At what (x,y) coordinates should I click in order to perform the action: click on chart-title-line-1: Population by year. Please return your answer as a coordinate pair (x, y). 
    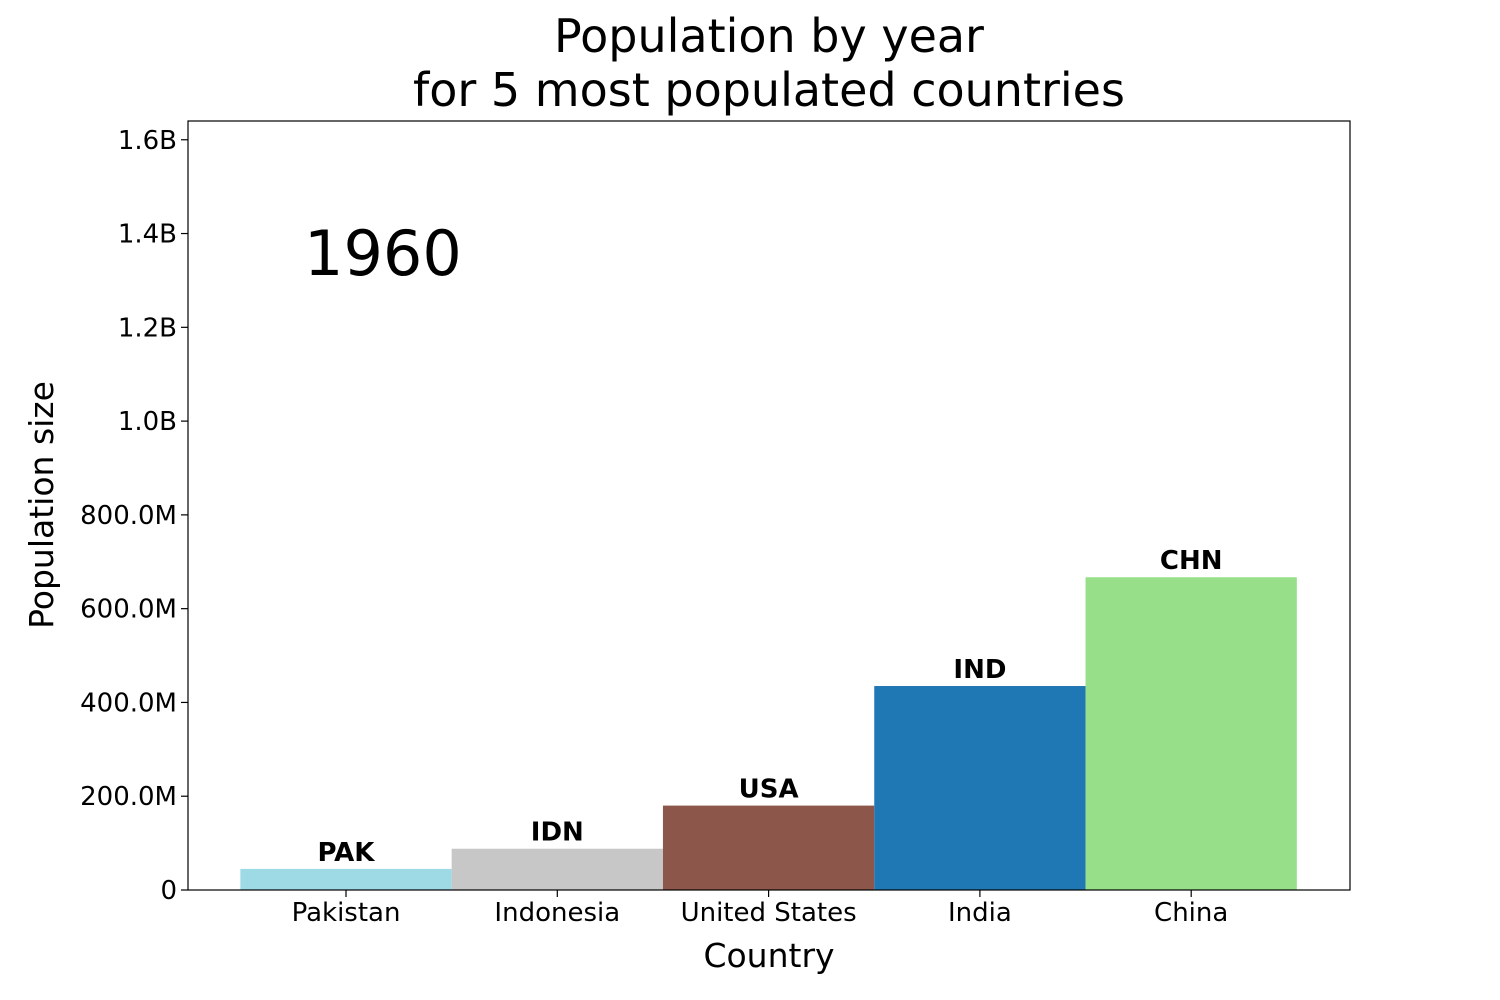
    Looking at the image, I should click on (769, 36).